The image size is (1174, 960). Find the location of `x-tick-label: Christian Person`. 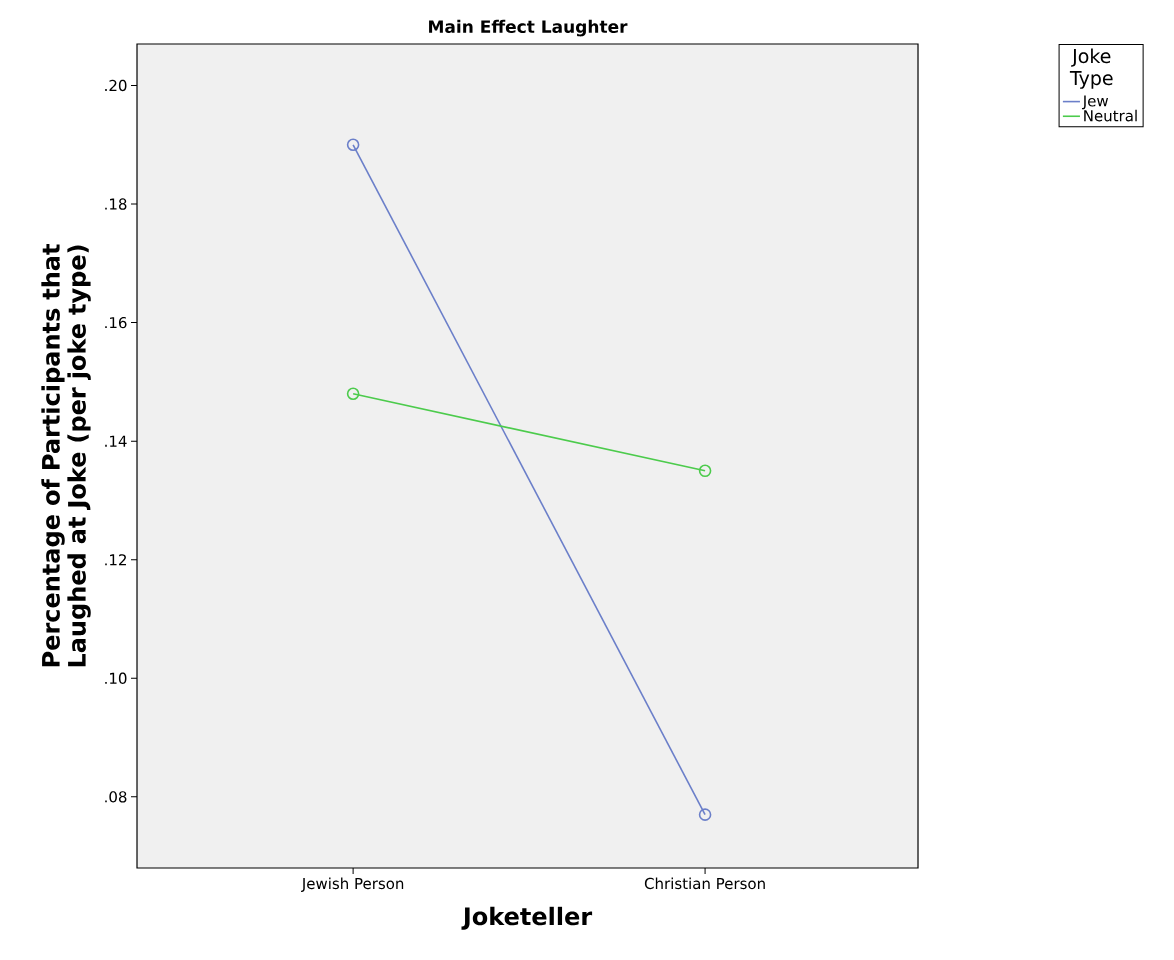

x-tick-label: Christian Person is located at coordinates (704, 883).